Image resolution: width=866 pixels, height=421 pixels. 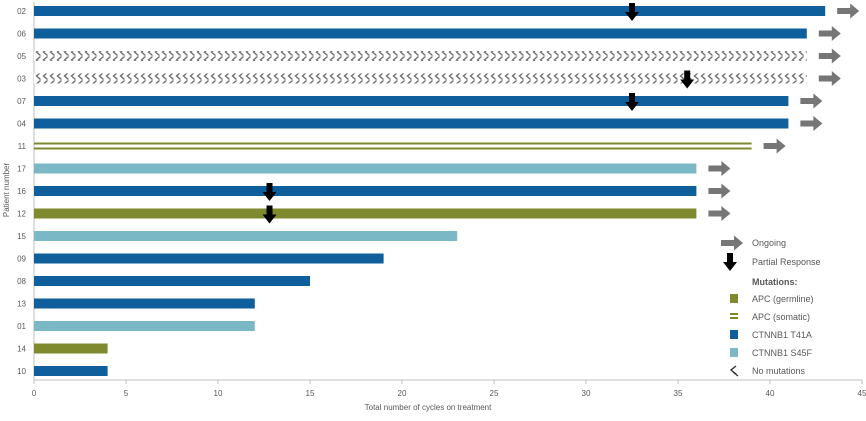 What do you see at coordinates (218, 393) in the screenshot?
I see `x-tick-label: 10` at bounding box center [218, 393].